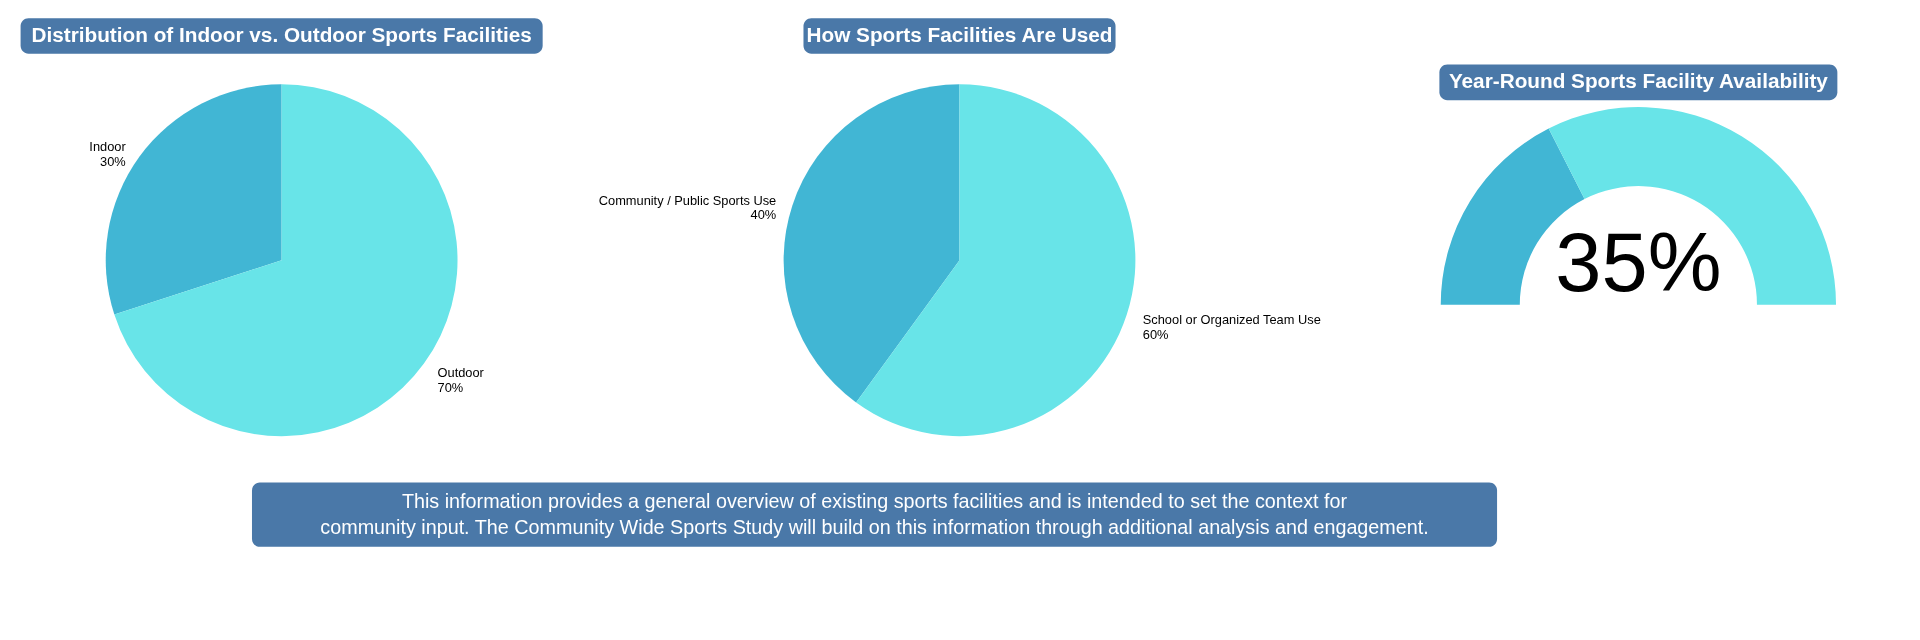 The height and width of the screenshot is (640, 1920). I want to click on slice-label: Indoor, so click(108, 146).